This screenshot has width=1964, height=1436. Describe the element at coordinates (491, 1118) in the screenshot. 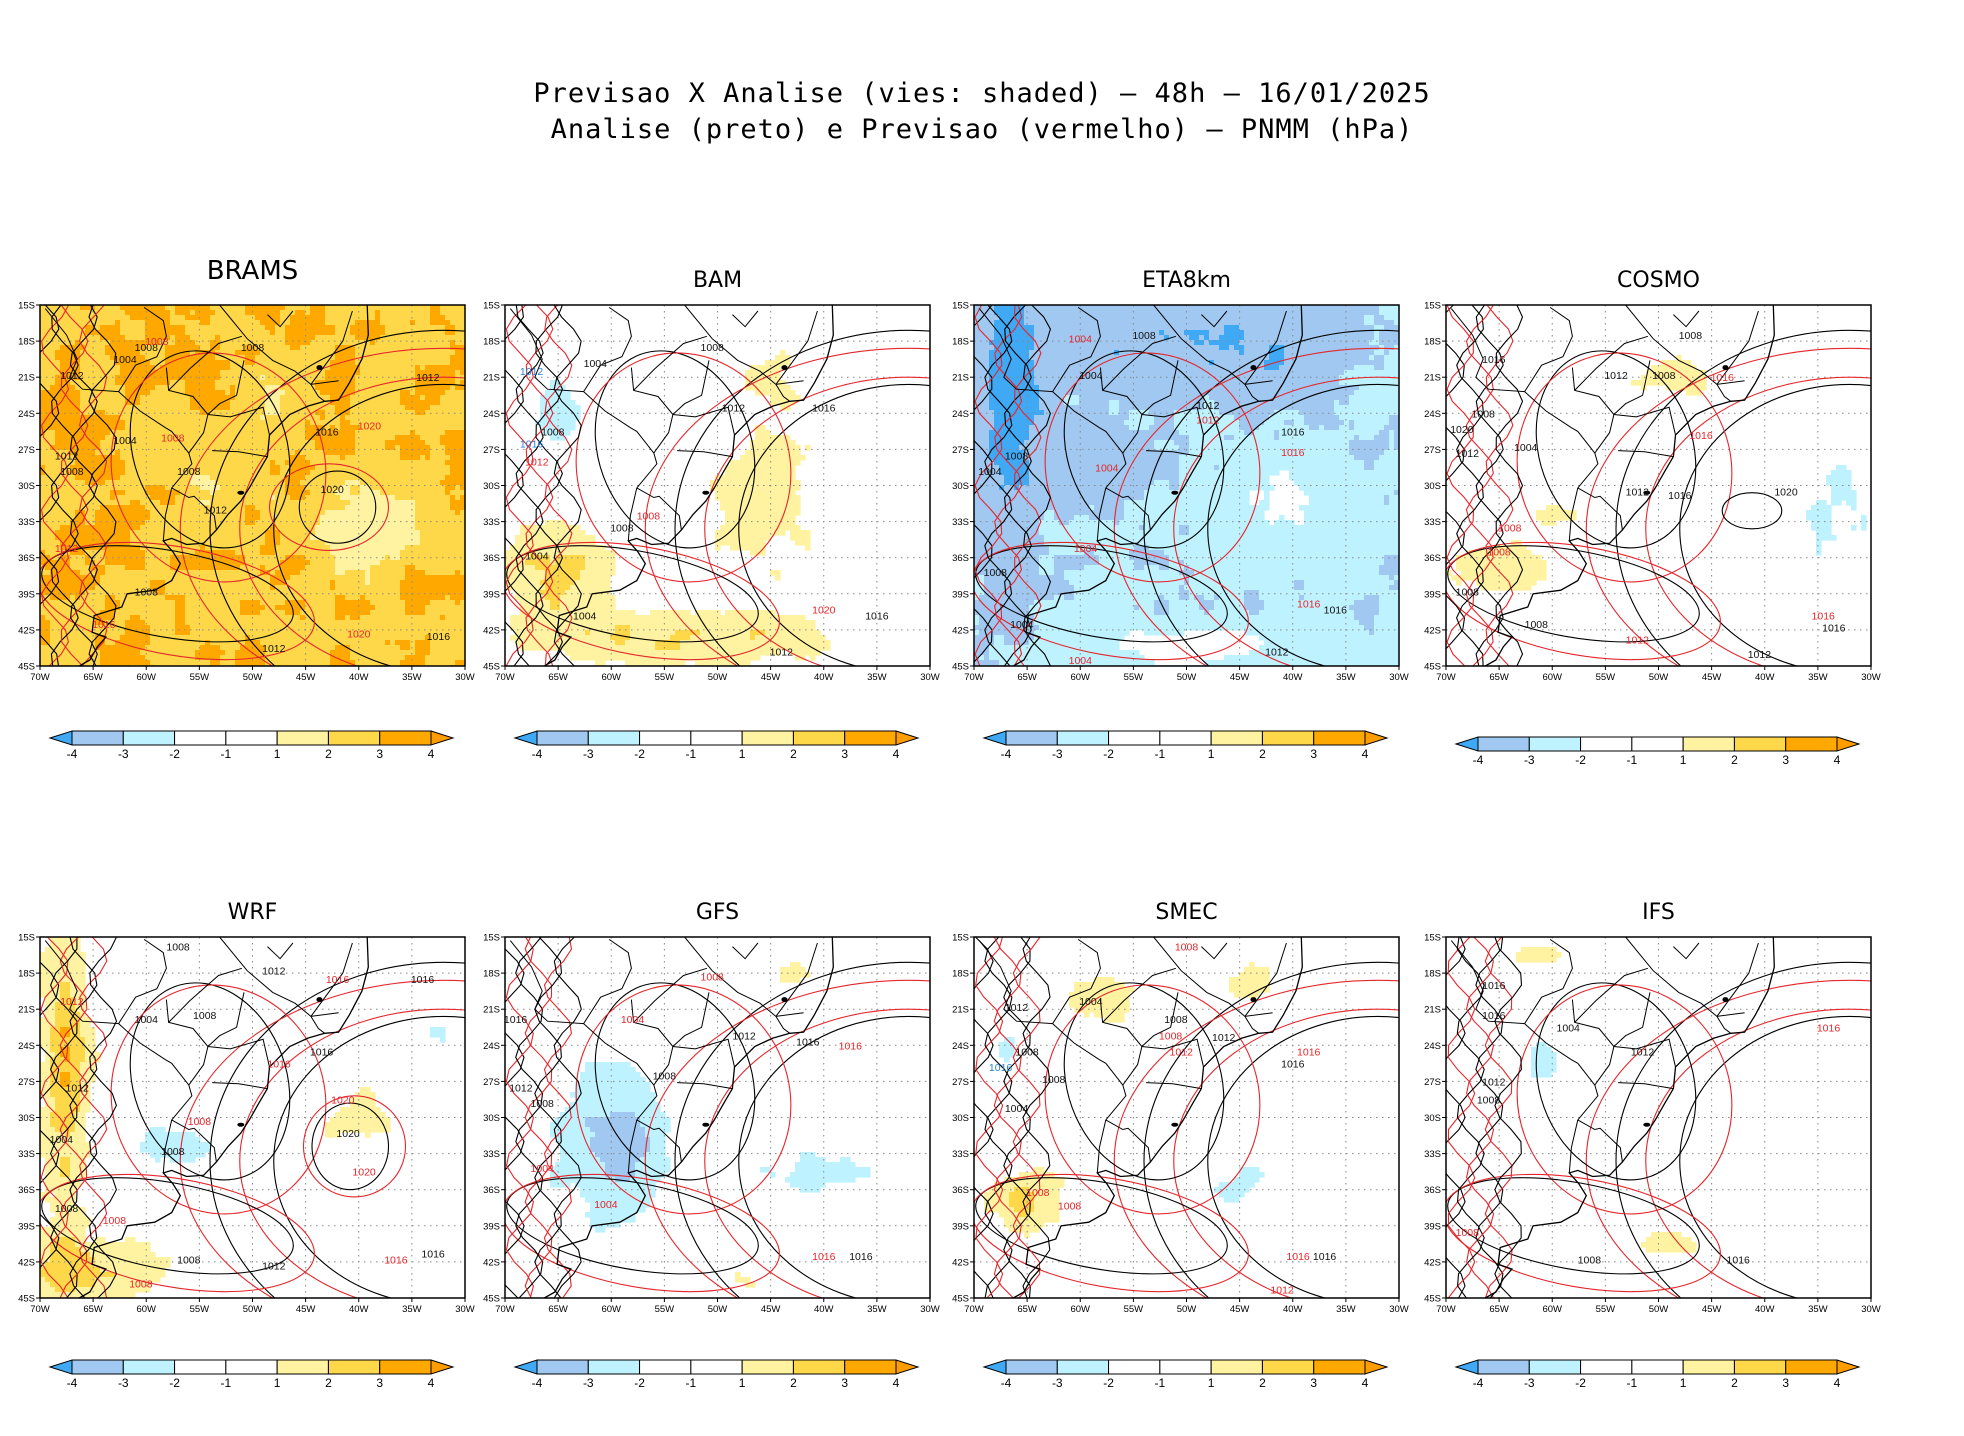

I see `y-tick-label: 30S` at that location.